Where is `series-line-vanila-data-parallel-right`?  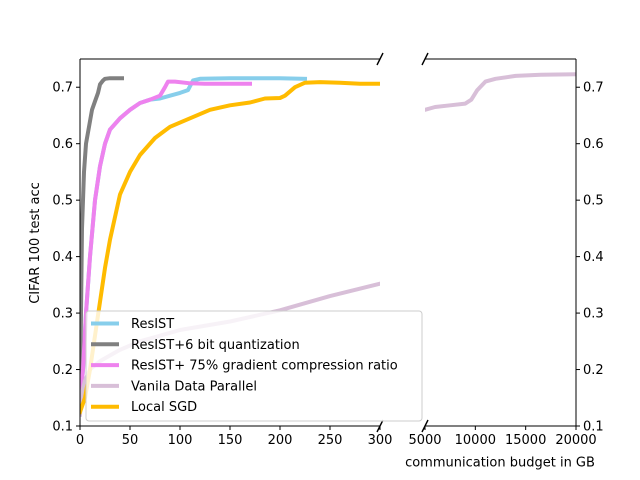 series-line-vanila-data-parallel-right is located at coordinates (500, 92).